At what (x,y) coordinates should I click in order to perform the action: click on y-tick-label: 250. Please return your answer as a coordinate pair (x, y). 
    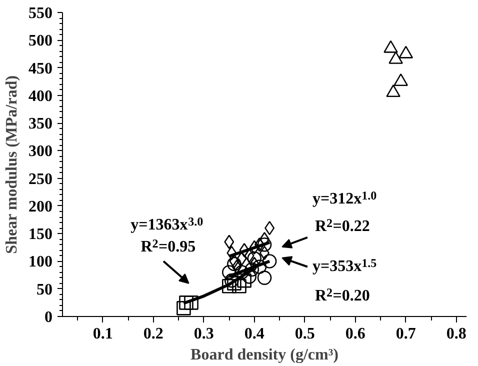
    Looking at the image, I should click on (40, 179).